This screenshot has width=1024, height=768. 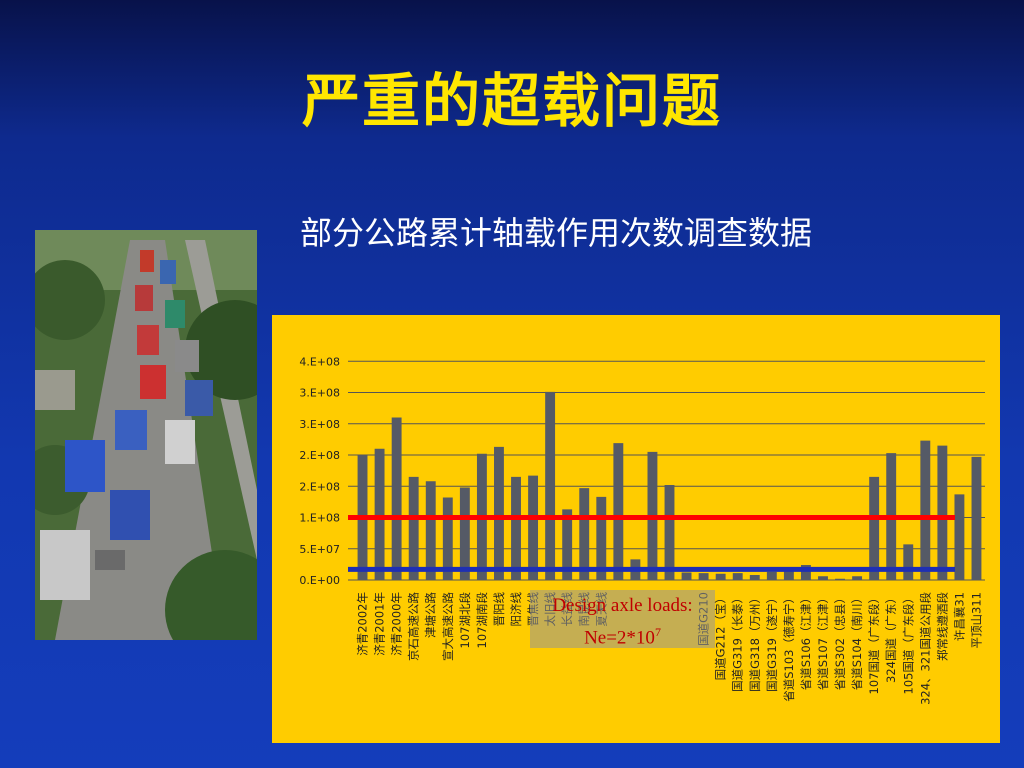 What do you see at coordinates (806, 641) in the screenshot?
I see `category-label: 省道S106（江津）` at bounding box center [806, 641].